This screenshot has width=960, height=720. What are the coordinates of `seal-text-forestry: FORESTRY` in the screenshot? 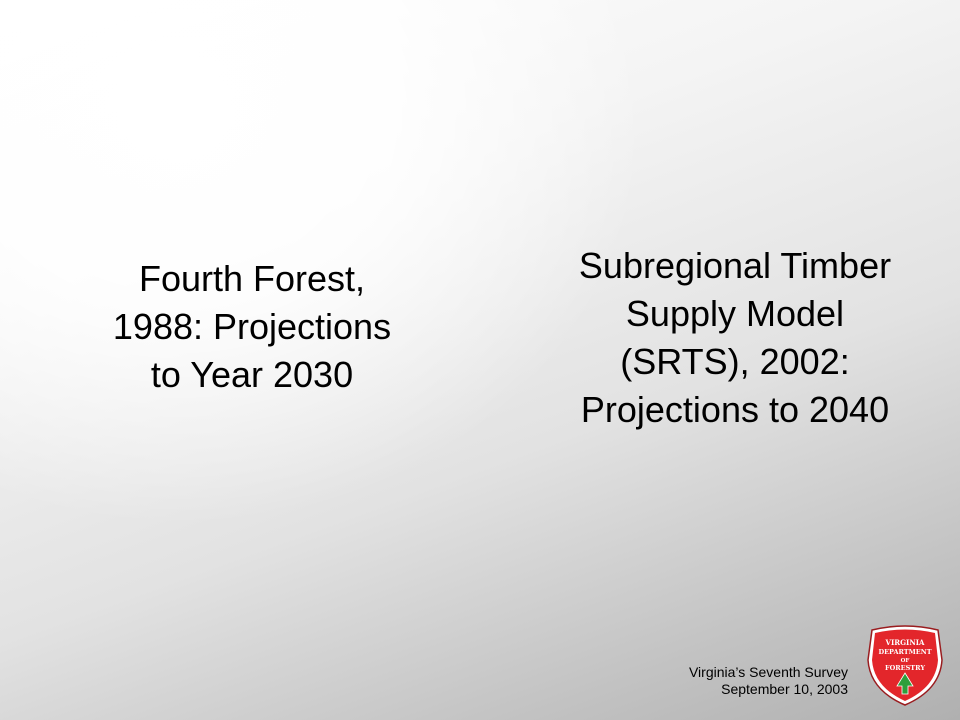 It's located at (905, 668).